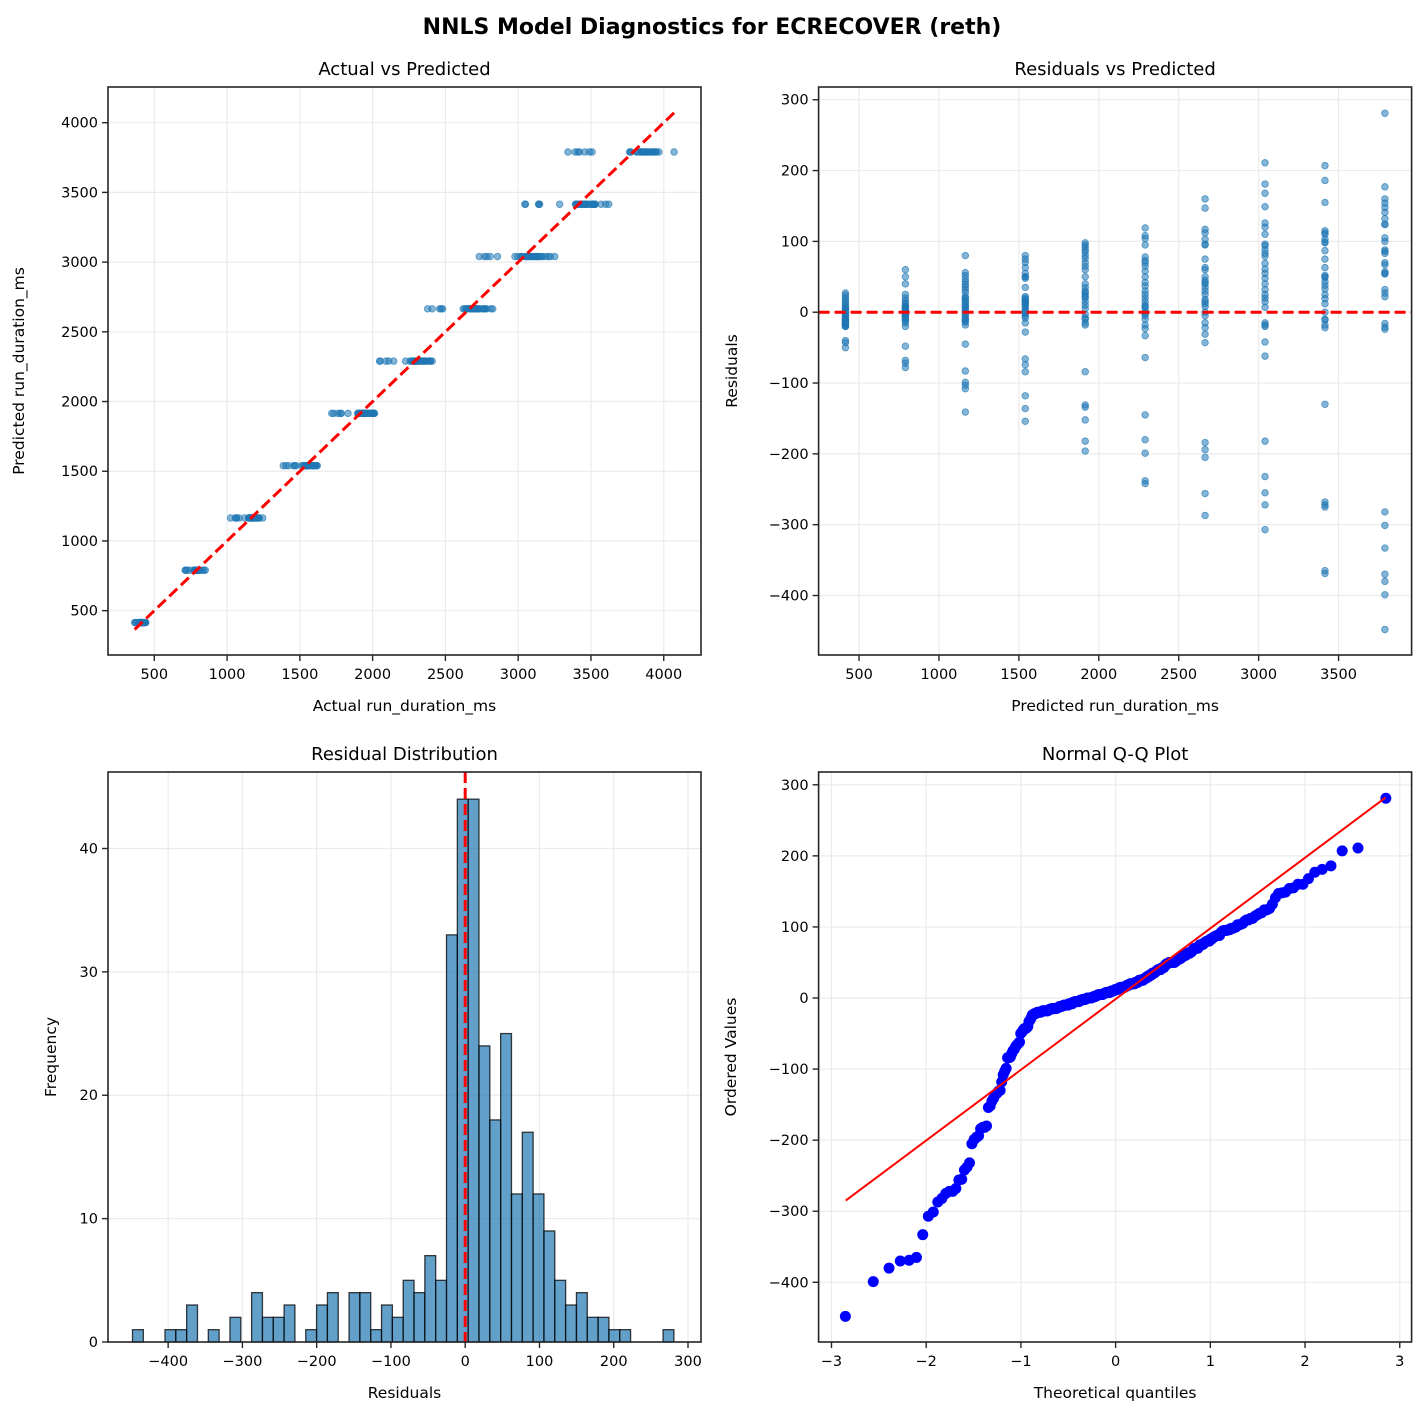  Describe the element at coordinates (89, 1096) in the screenshot. I see `y-tick-label: 20` at that location.